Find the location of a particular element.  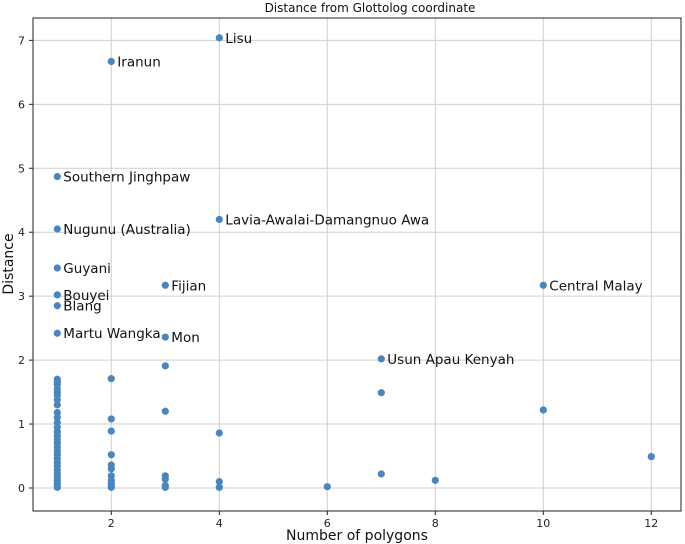

y-tick-label: 1 is located at coordinates (21, 424).